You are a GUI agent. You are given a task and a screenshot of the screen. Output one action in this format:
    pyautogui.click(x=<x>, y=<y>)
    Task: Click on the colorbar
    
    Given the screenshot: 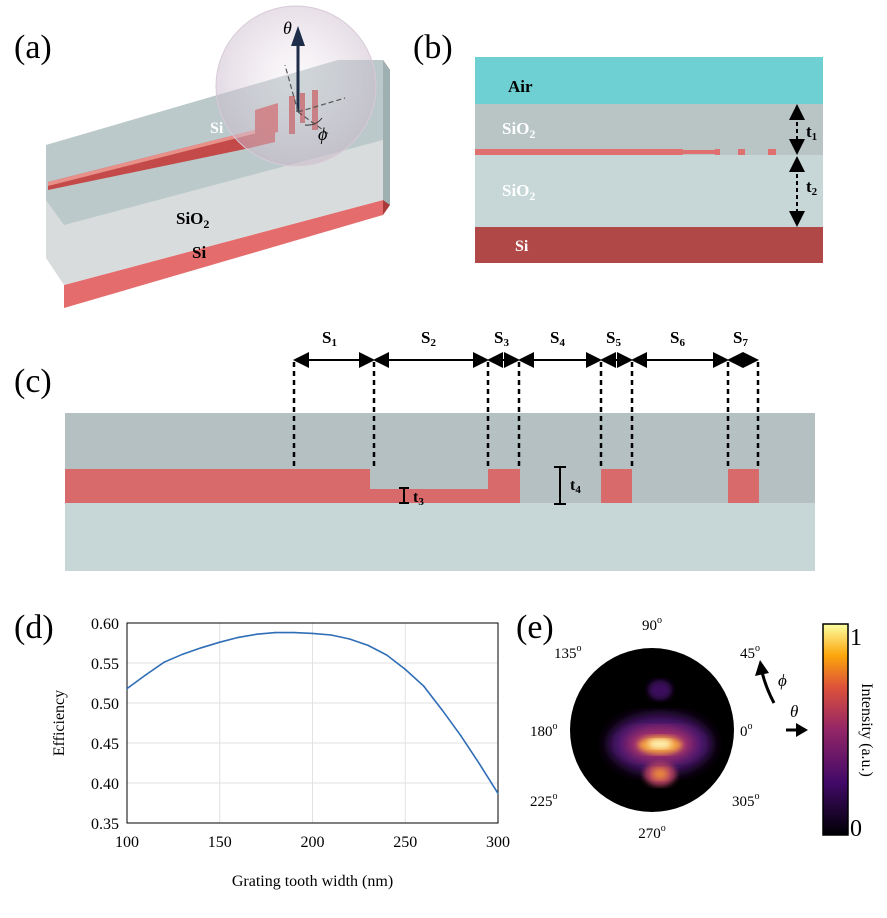 What is the action you would take?
    pyautogui.click(x=835, y=729)
    